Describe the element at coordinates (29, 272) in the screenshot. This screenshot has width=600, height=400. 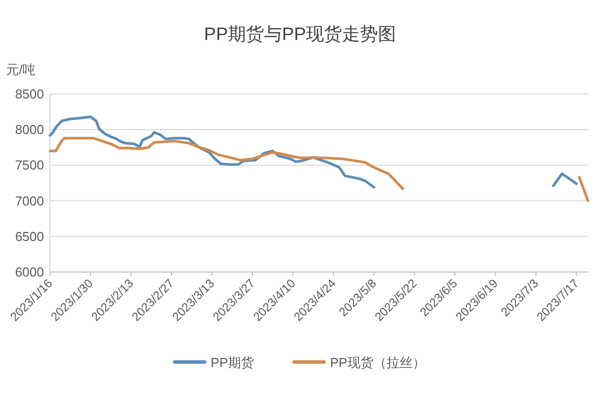
I see `y-tick-label: 6000` at that location.